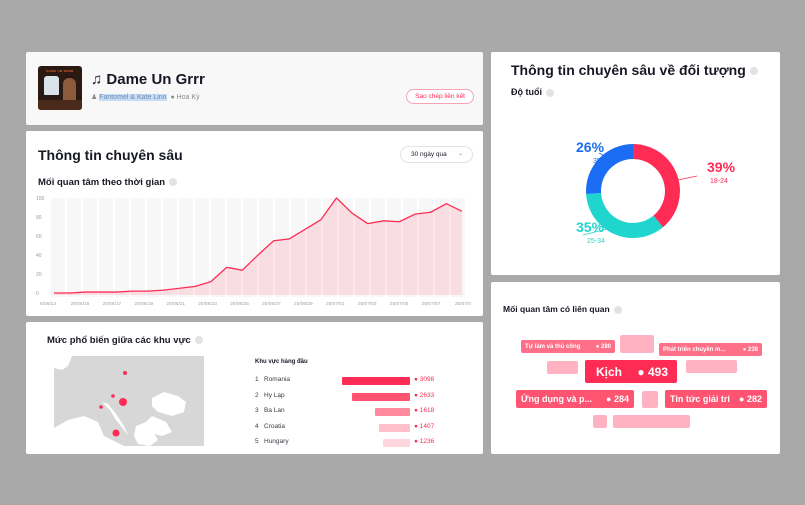 This screenshot has width=805, height=505. Describe the element at coordinates (360, 412) in the screenshot. I see `region-row: 3 Ba Lan ● 1618` at that location.